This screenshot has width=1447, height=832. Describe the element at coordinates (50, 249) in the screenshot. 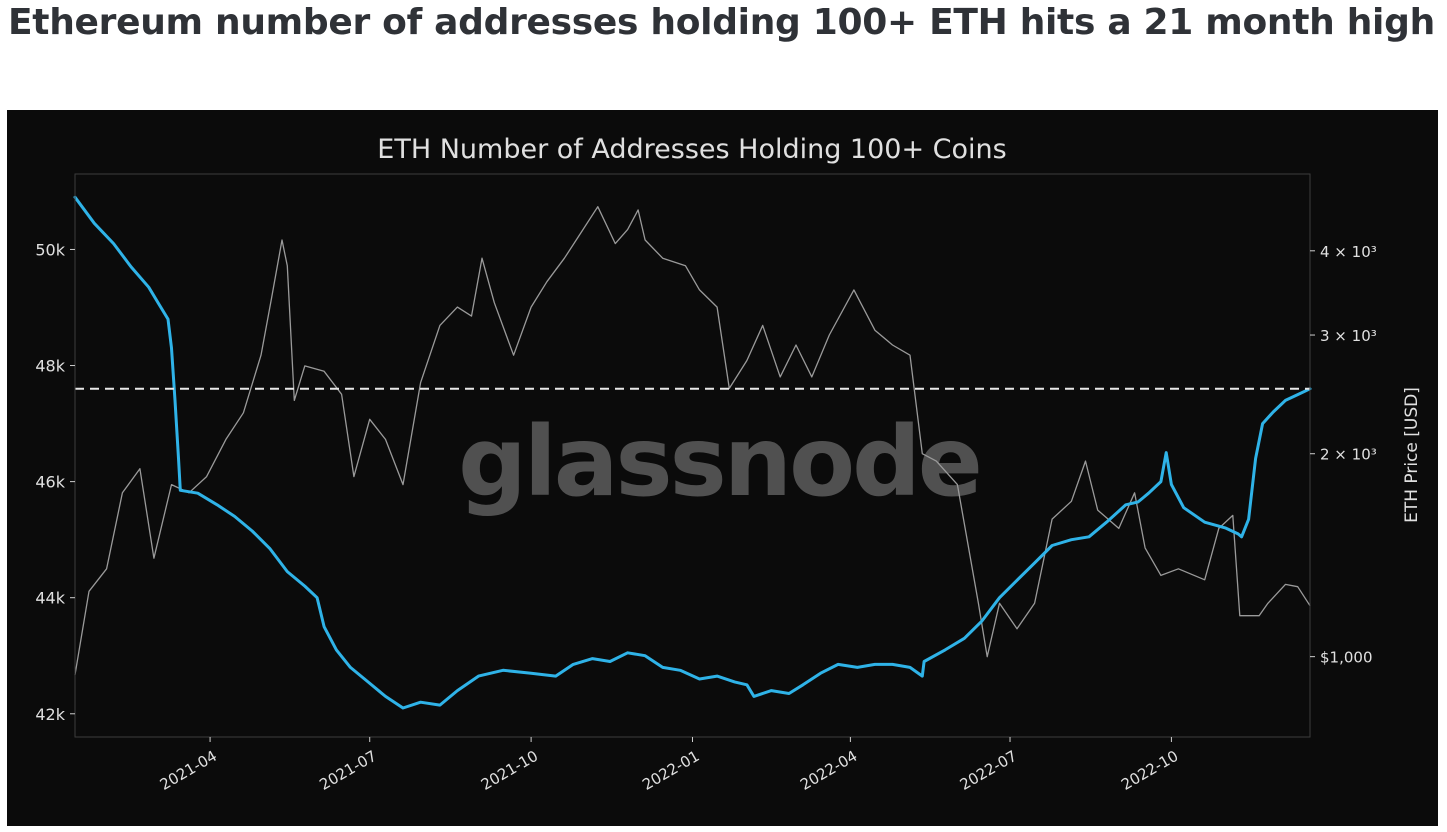

I see `left-axis-tick-label: 50k` at that location.